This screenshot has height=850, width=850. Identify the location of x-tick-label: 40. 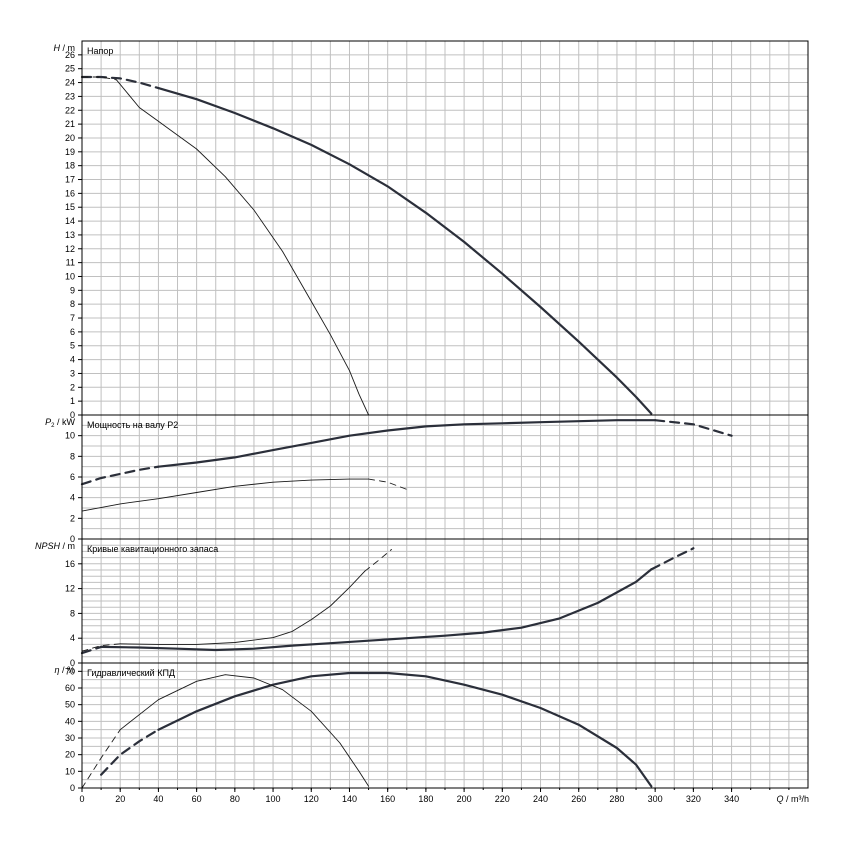
(158, 799).